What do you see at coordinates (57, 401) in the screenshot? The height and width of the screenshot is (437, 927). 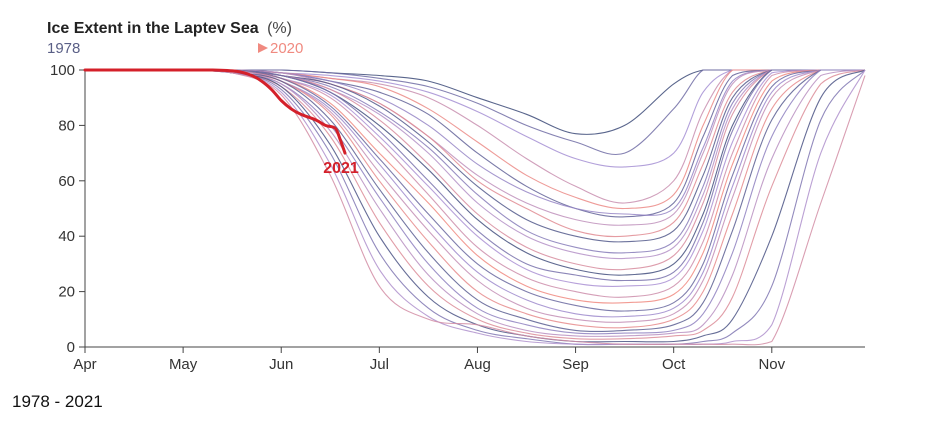 I see `caption: 1978 - 2021` at bounding box center [57, 401].